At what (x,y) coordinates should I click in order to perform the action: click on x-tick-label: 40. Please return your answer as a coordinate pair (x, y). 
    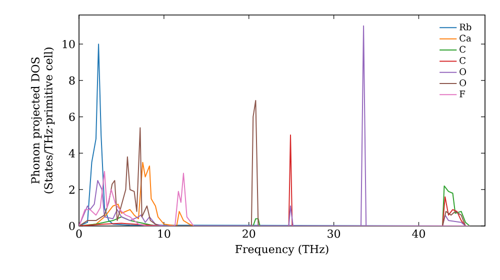
    Looking at the image, I should click on (419, 234).